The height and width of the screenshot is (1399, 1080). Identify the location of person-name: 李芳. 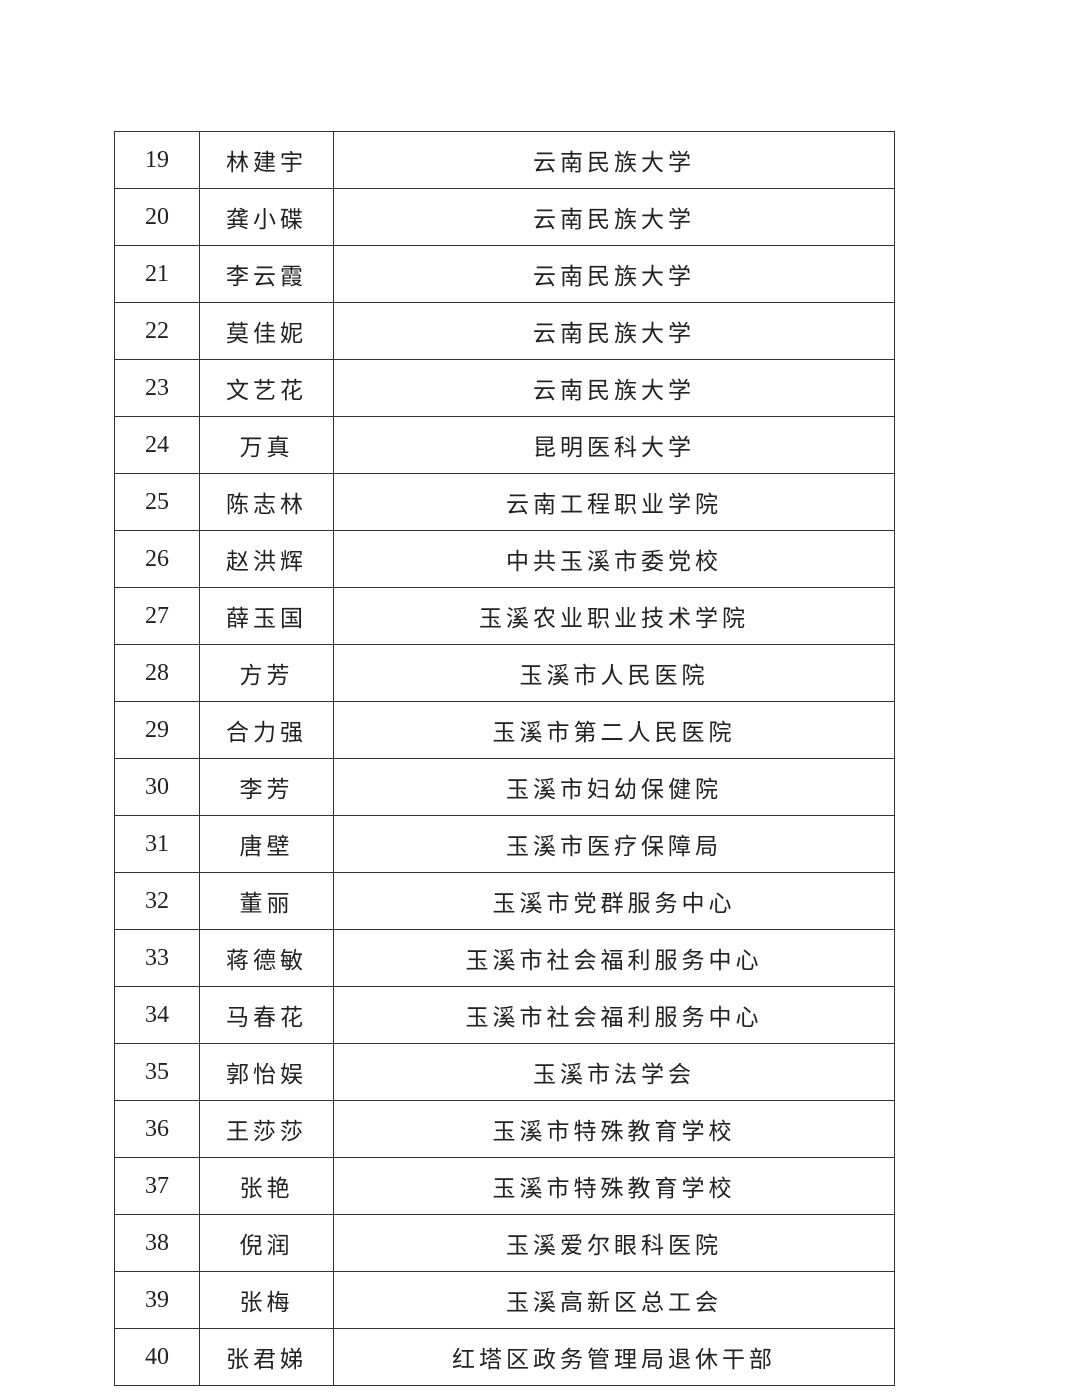
(266, 787).